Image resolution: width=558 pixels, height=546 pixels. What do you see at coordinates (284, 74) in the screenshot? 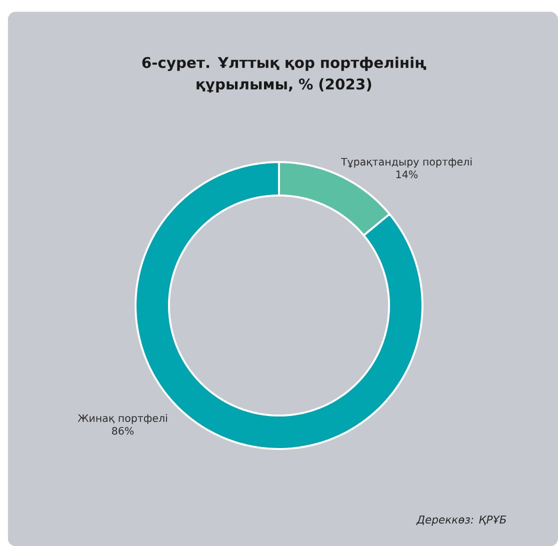
I see `chart-title: 6-сурет. Ұлттық қор портфелінің құрылымы, % (2023)` at bounding box center [284, 74].